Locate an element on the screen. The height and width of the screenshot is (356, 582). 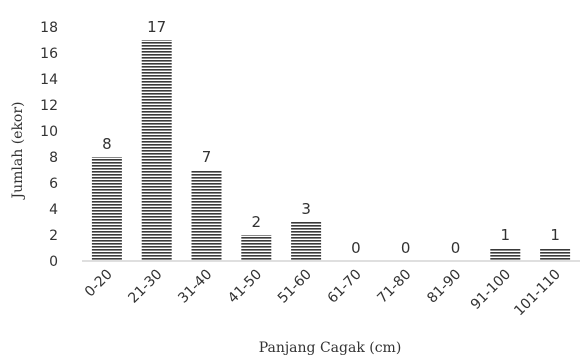
data-label: 2 is located at coordinates (257, 222).